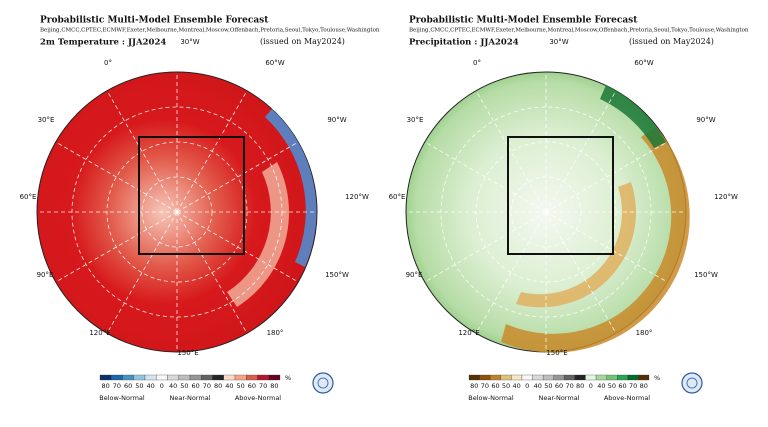 The width and height of the screenshot is (768, 427). What do you see at coordinates (397, 197) in the screenshot?
I see `longitude-label: 60°E` at bounding box center [397, 197].